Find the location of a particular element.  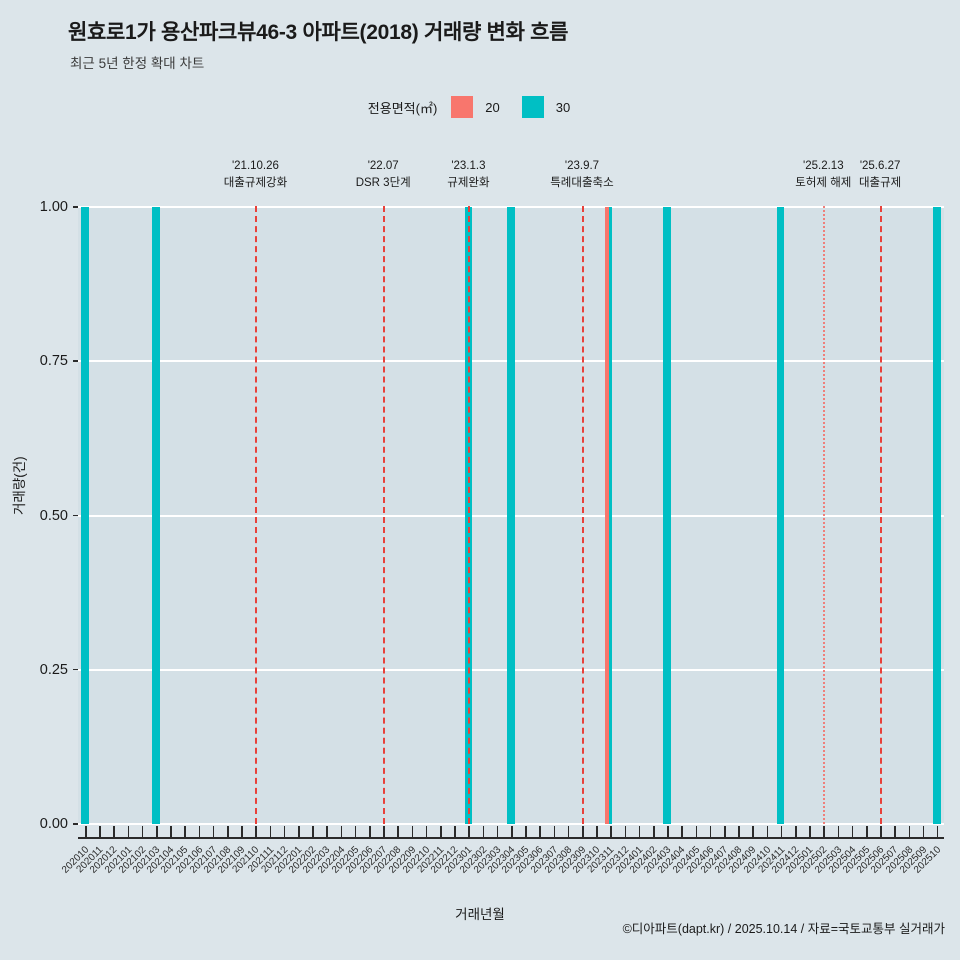

y-axis-title: 거래량(건) is located at coordinates (19, 485).